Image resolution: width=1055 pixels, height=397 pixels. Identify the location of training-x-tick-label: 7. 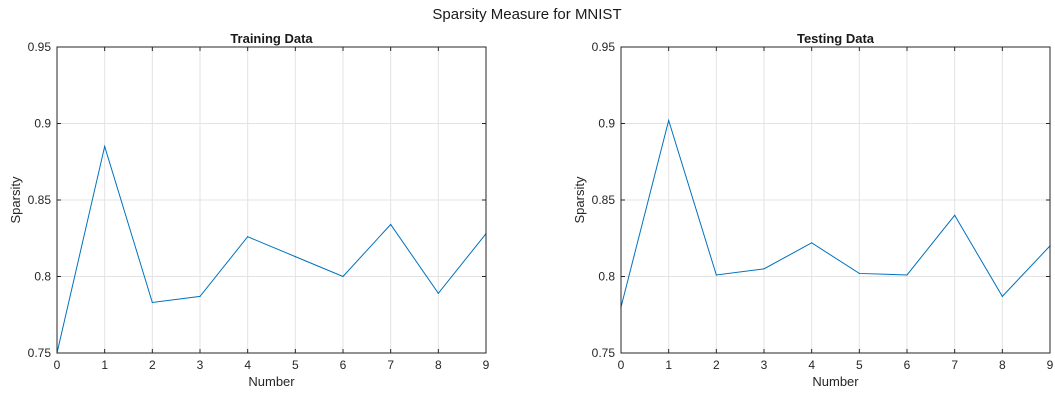
(390, 365).